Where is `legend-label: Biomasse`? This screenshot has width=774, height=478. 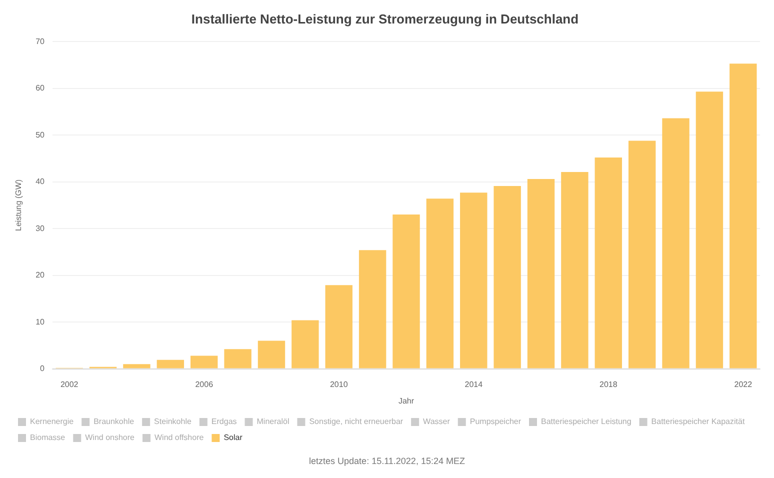
legend-label: Biomasse is located at coordinates (48, 437).